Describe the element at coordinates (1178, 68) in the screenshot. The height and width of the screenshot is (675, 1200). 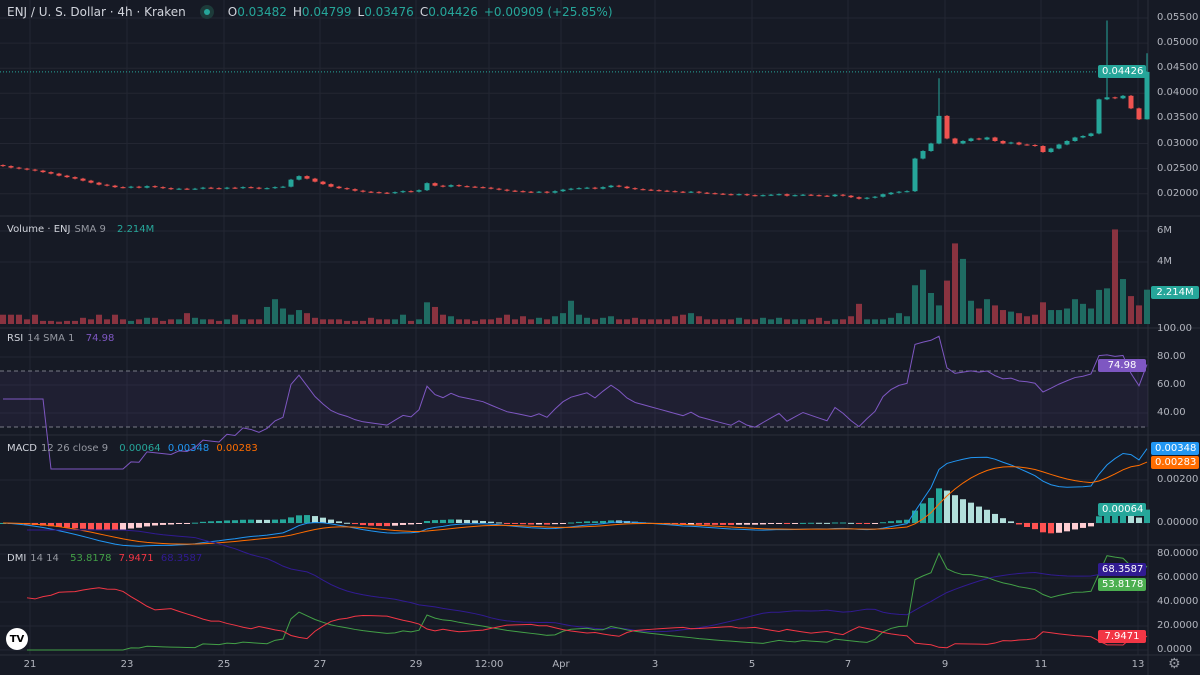
I see `price-axis-label: 0.04500` at that location.